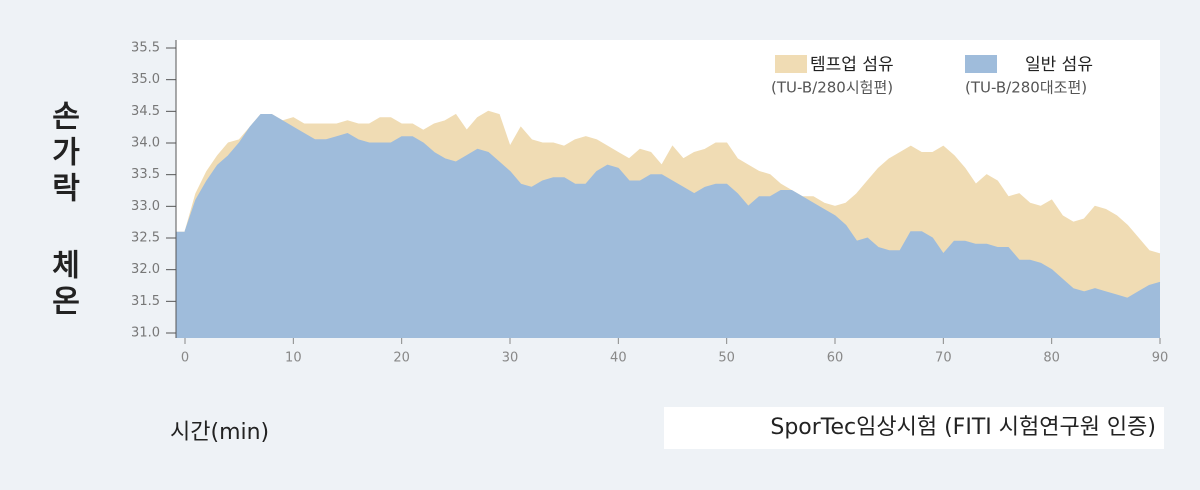 This screenshot has height=490, width=1200. What do you see at coordinates (145, 269) in the screenshot?
I see `y-tick-label: 32.0` at bounding box center [145, 269].